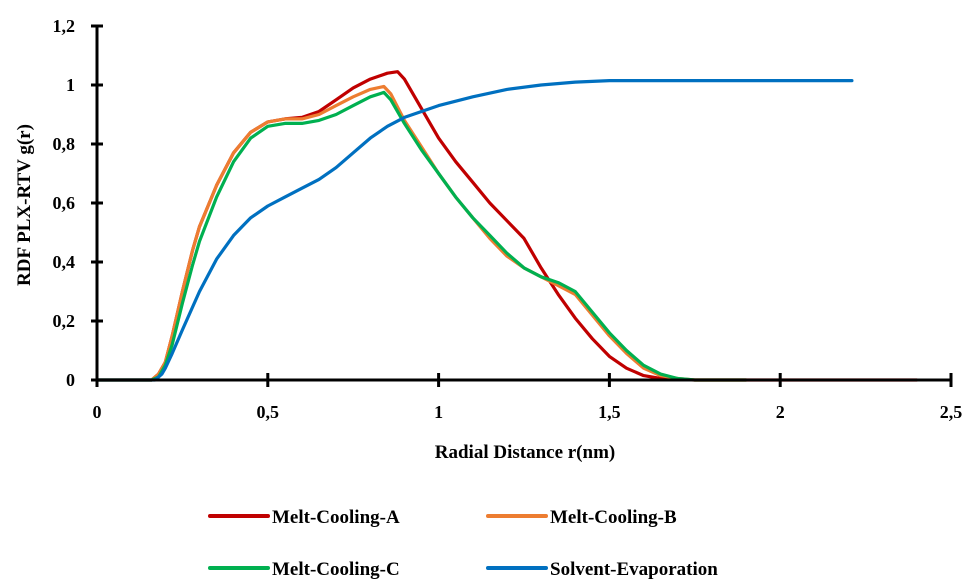 This screenshot has height=584, width=966. Describe the element at coordinates (780, 412) in the screenshot. I see `x-tick-label: 2` at that location.